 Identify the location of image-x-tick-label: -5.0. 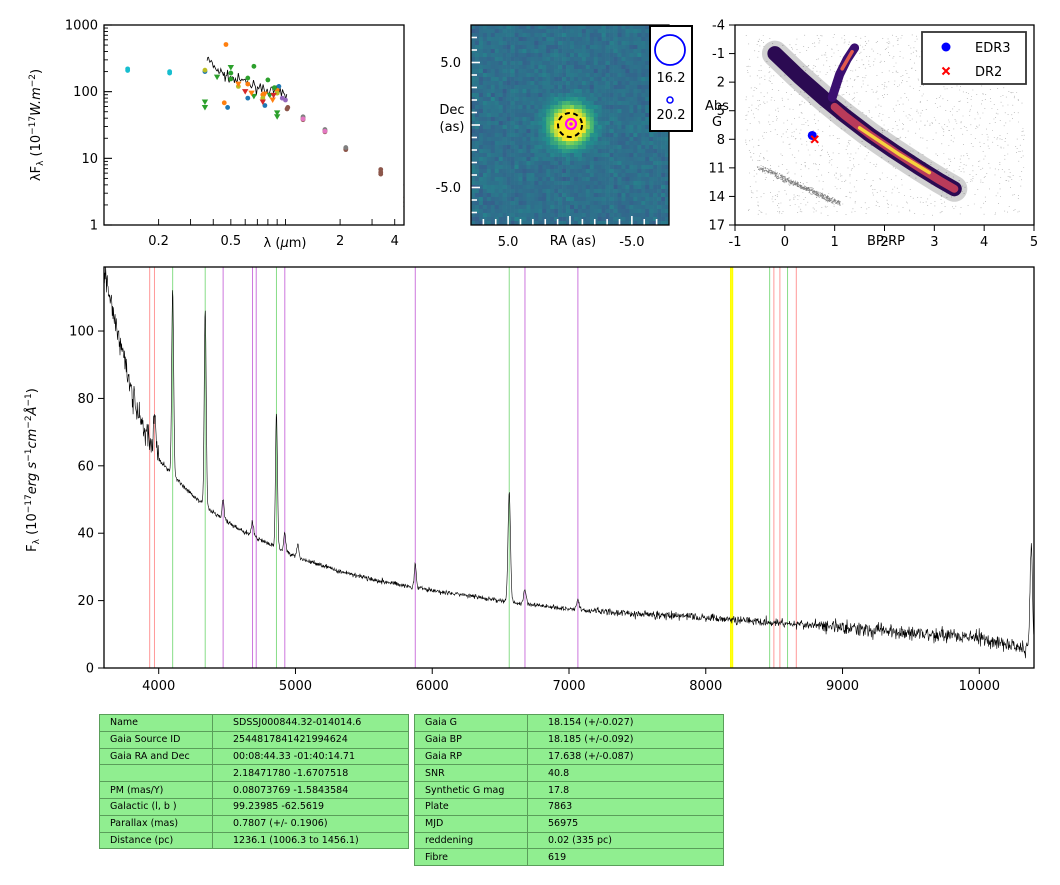
(631, 242).